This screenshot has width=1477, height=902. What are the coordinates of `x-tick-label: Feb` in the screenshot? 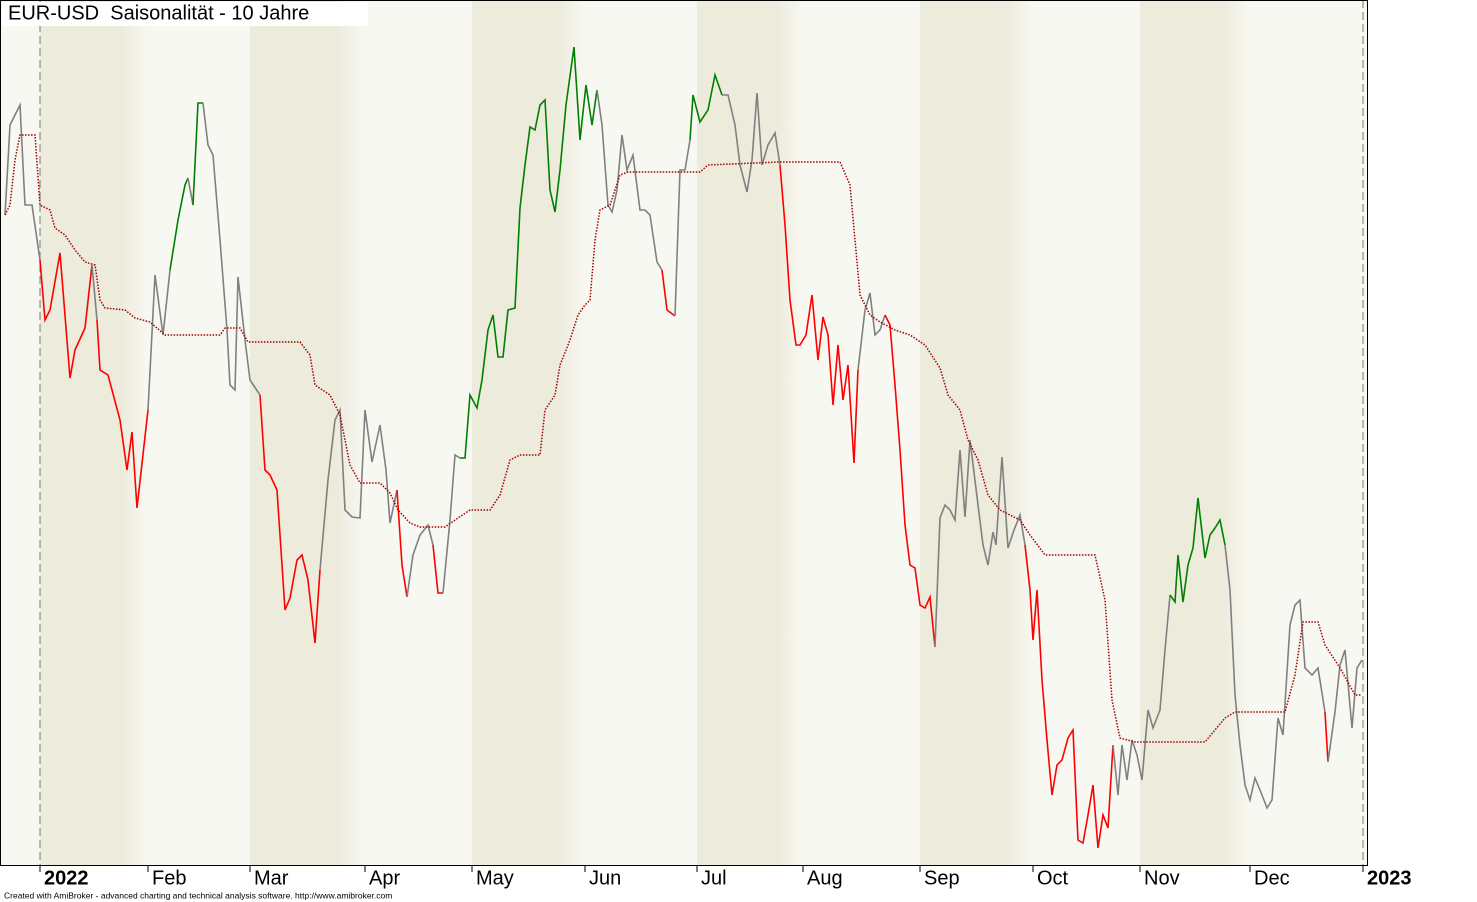 It's located at (169, 878).